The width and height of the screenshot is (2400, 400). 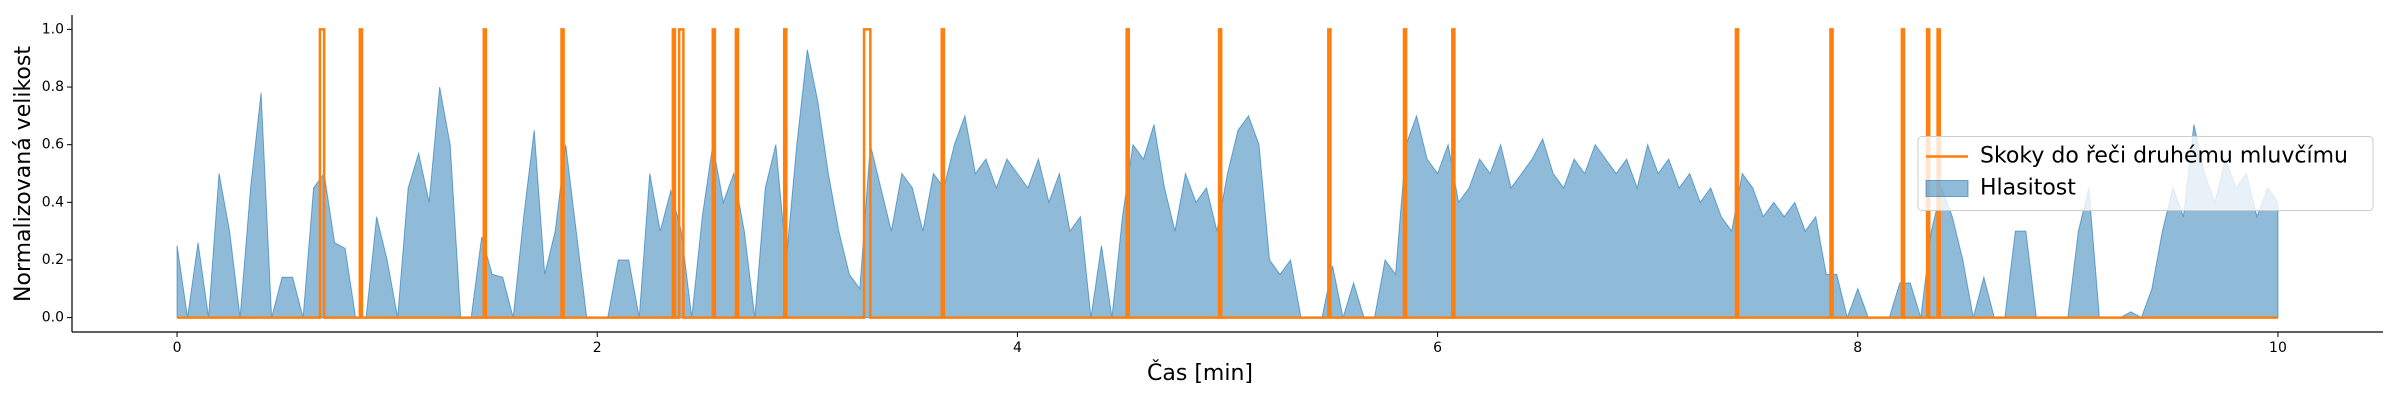 What do you see at coordinates (177, 348) in the screenshot?
I see `x-tick-label: 0` at bounding box center [177, 348].